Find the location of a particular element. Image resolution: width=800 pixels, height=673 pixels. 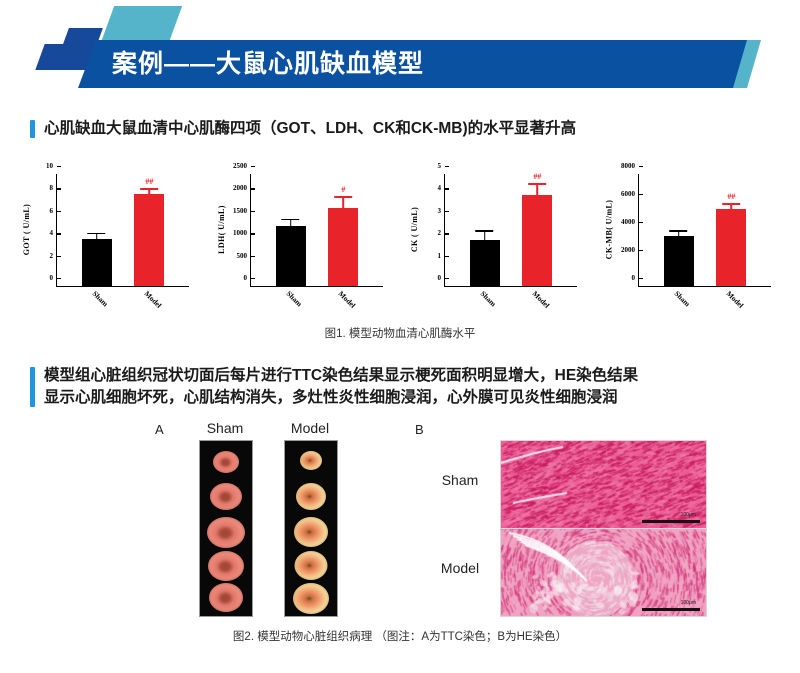

chart-y-tick: 8000 is located at coordinates (626, 166).